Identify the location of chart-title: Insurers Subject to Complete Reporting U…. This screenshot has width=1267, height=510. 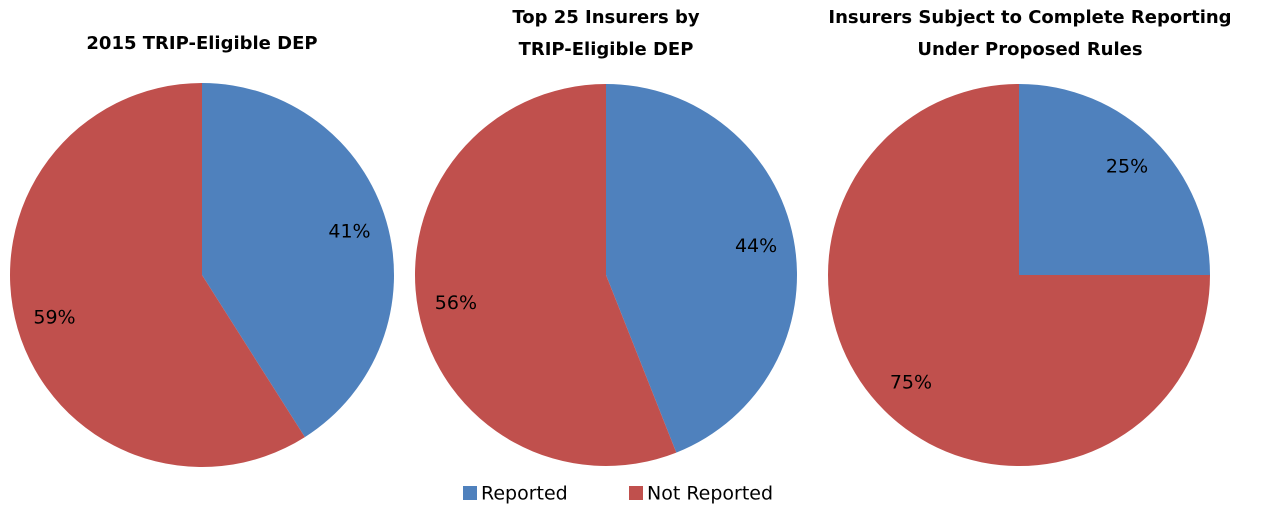
(1030, 33).